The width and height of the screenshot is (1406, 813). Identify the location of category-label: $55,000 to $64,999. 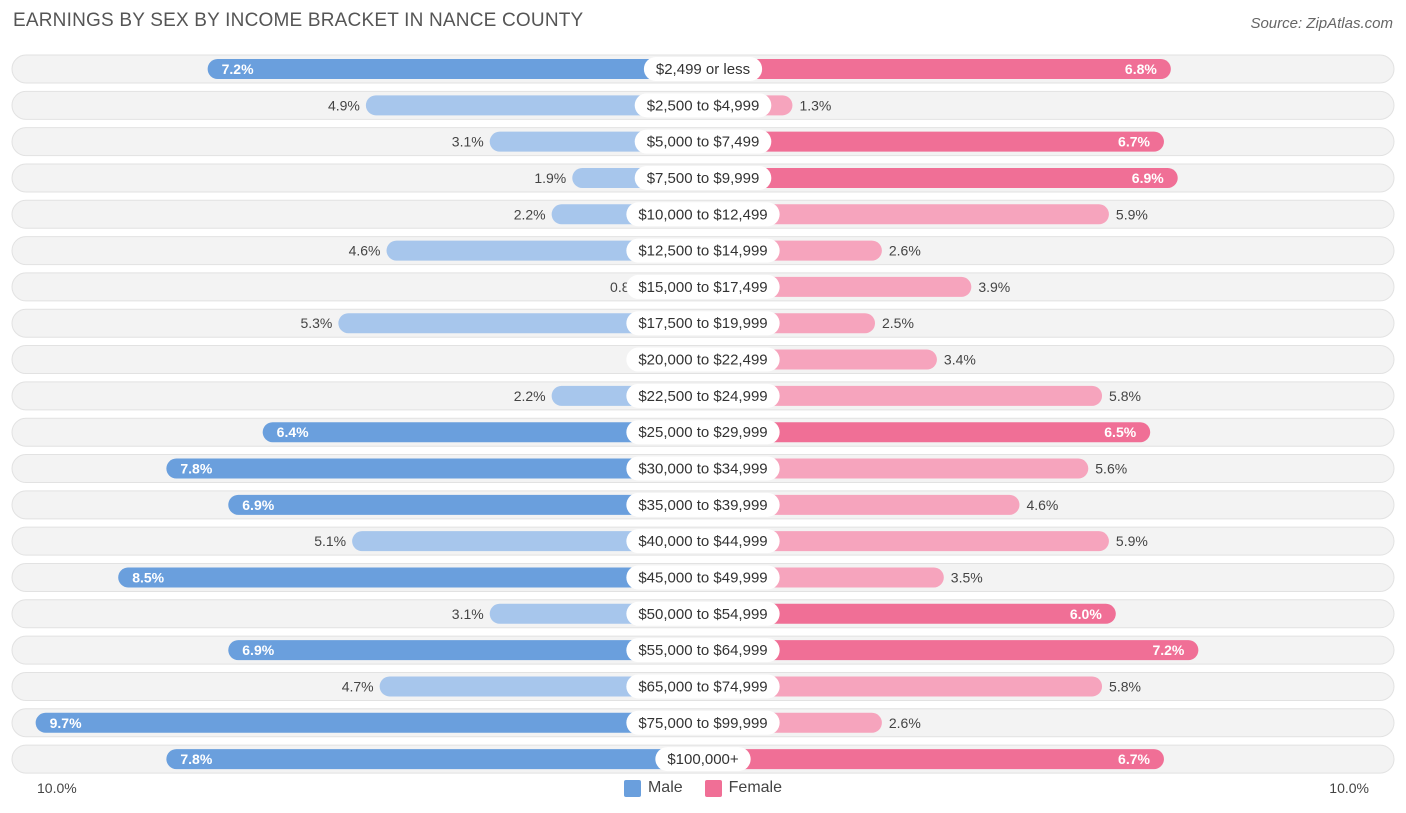
(702, 650).